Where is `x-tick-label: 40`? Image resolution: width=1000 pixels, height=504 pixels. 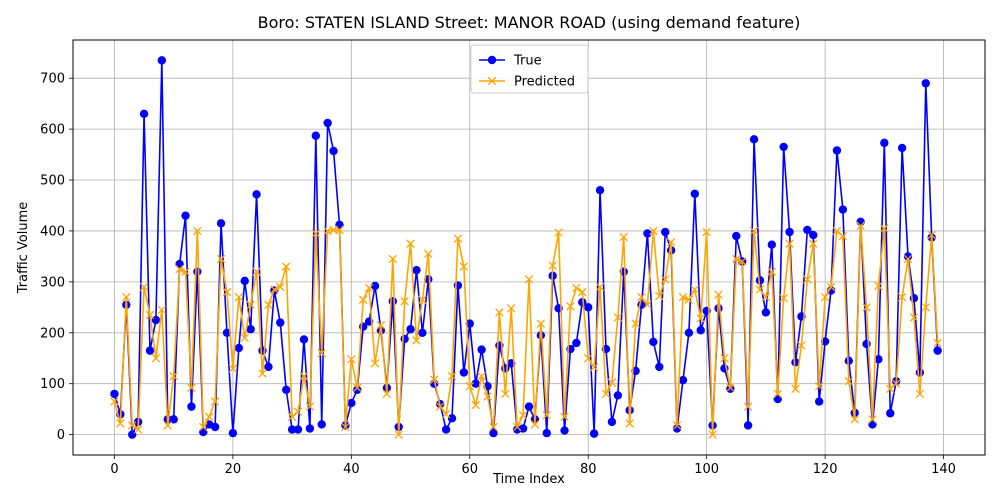
x-tick-label: 40 is located at coordinates (351, 469).